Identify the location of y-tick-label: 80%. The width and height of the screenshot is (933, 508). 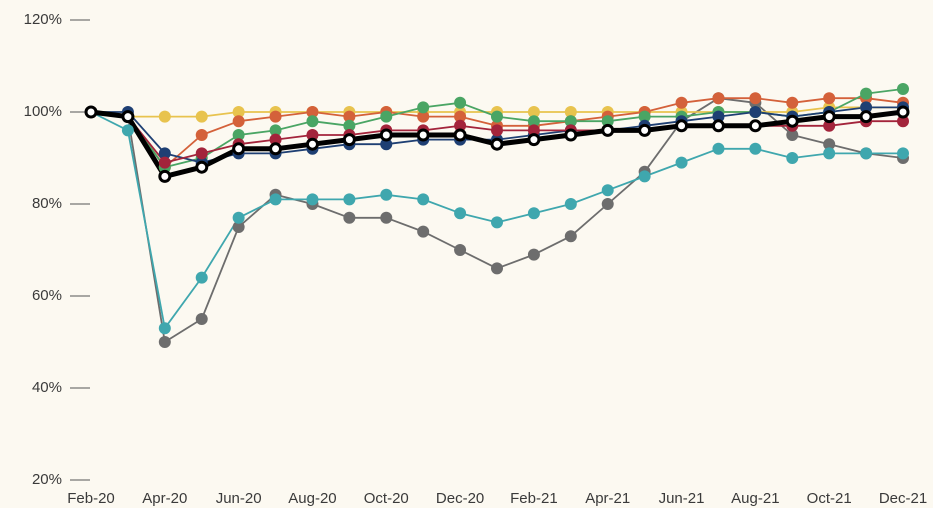
(47, 203).